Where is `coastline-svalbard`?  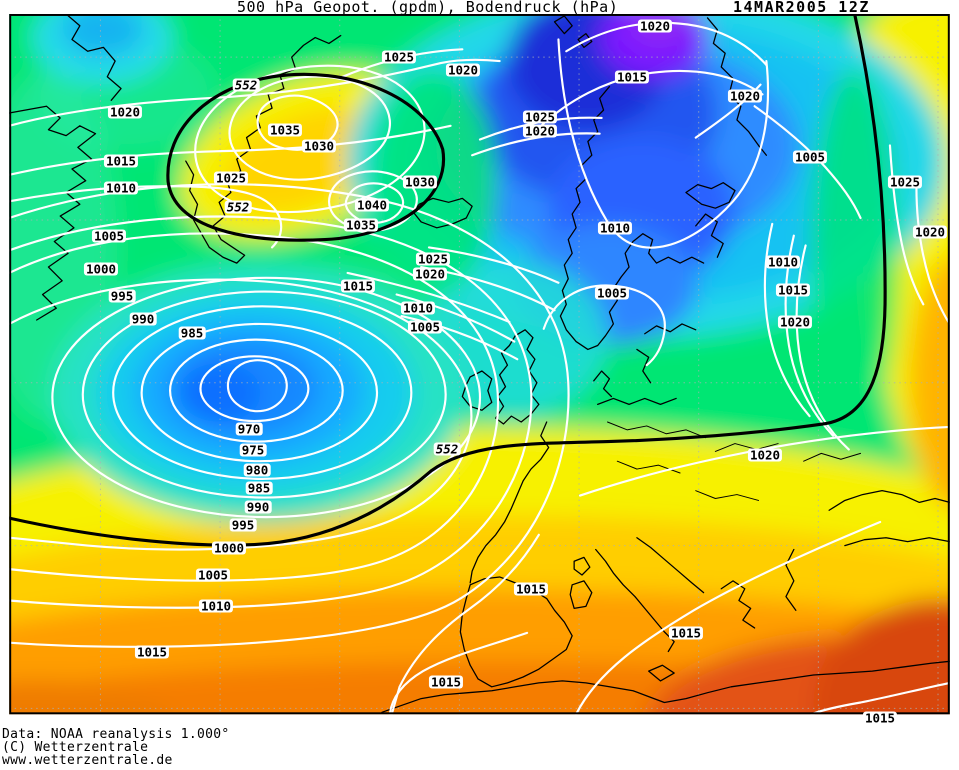
coastline-svalbard is located at coordinates (573, 31).